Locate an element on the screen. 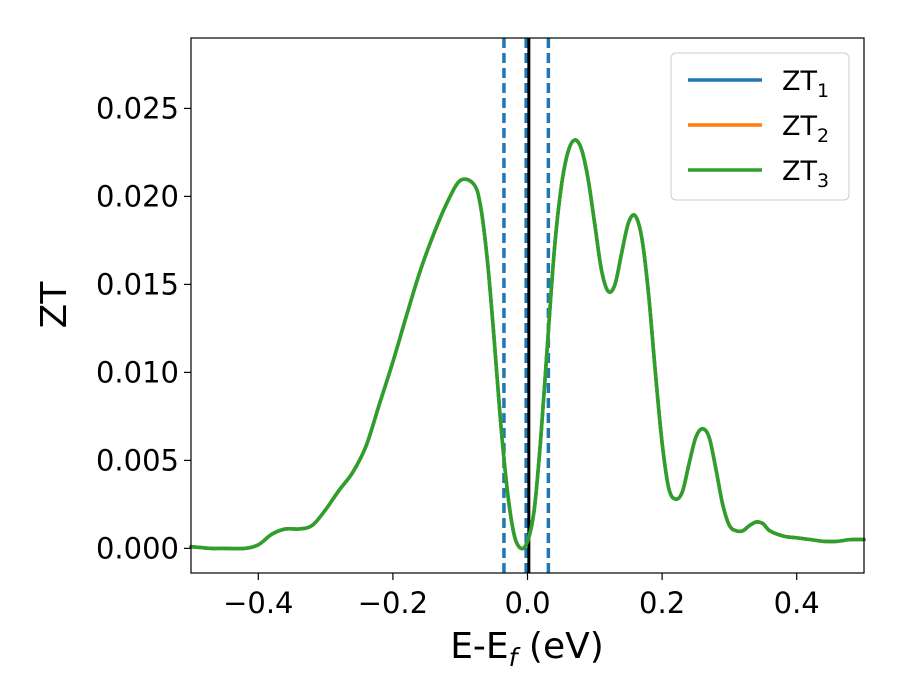 The height and width of the screenshot is (700, 900). x-tick-label: 0.4 is located at coordinates (797, 603).